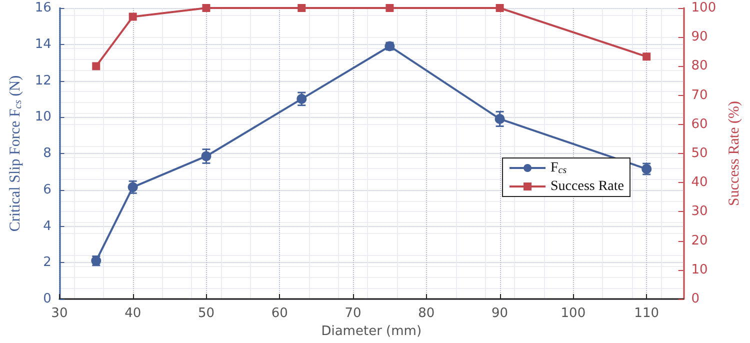 The height and width of the screenshot is (343, 750). What do you see at coordinates (43, 80) in the screenshot?
I see `y-tick-label: 12` at bounding box center [43, 80].